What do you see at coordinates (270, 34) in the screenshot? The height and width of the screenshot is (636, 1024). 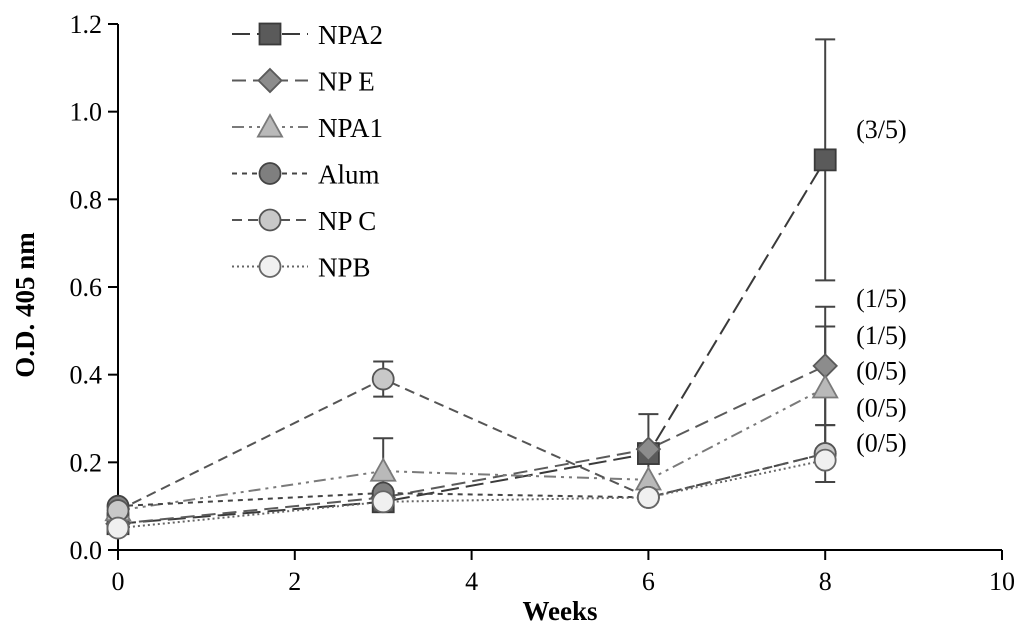 I see `legend-marker-npa2` at bounding box center [270, 34].